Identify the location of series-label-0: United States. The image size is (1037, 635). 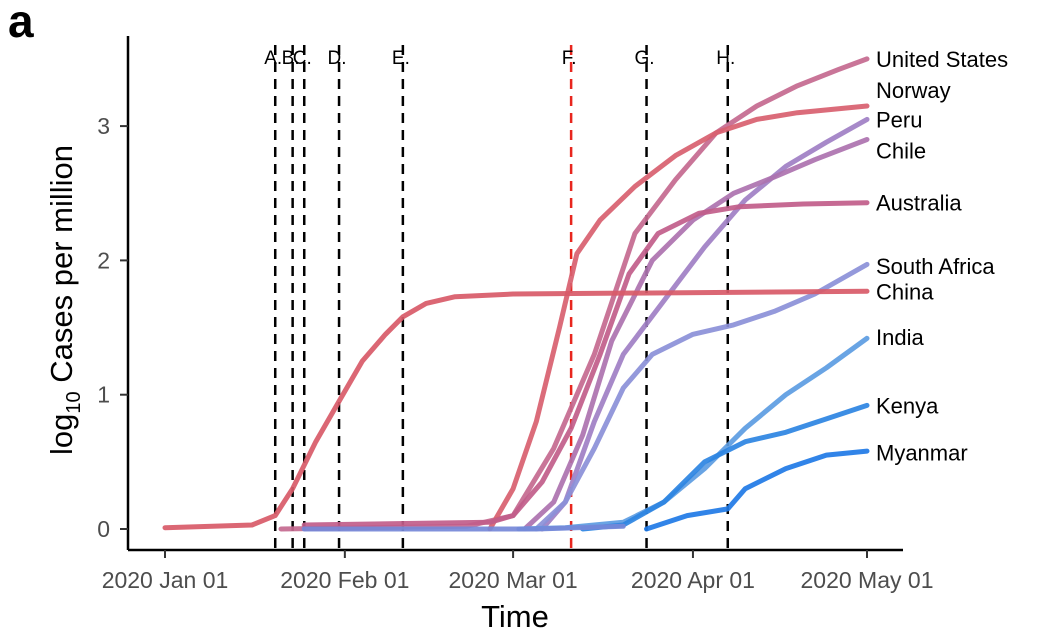
(942, 59).